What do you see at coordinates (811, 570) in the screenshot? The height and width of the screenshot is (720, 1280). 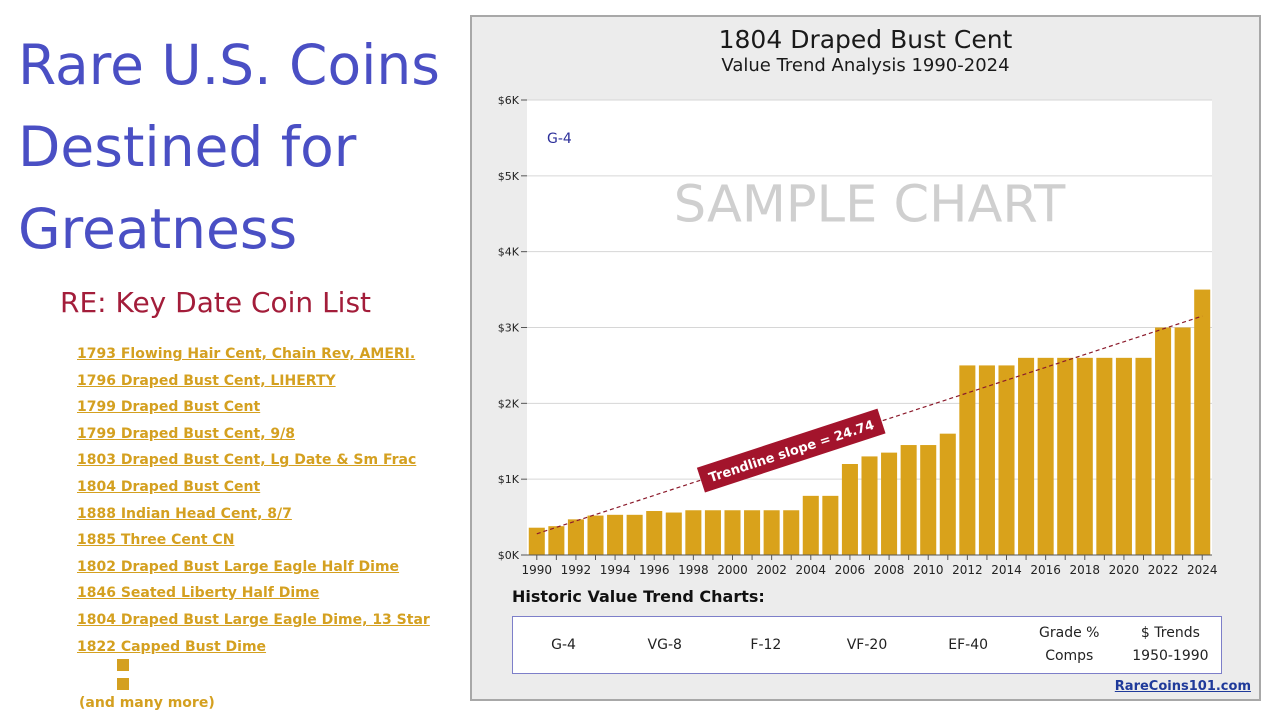 I see `x-tick-label: 2004` at bounding box center [811, 570].